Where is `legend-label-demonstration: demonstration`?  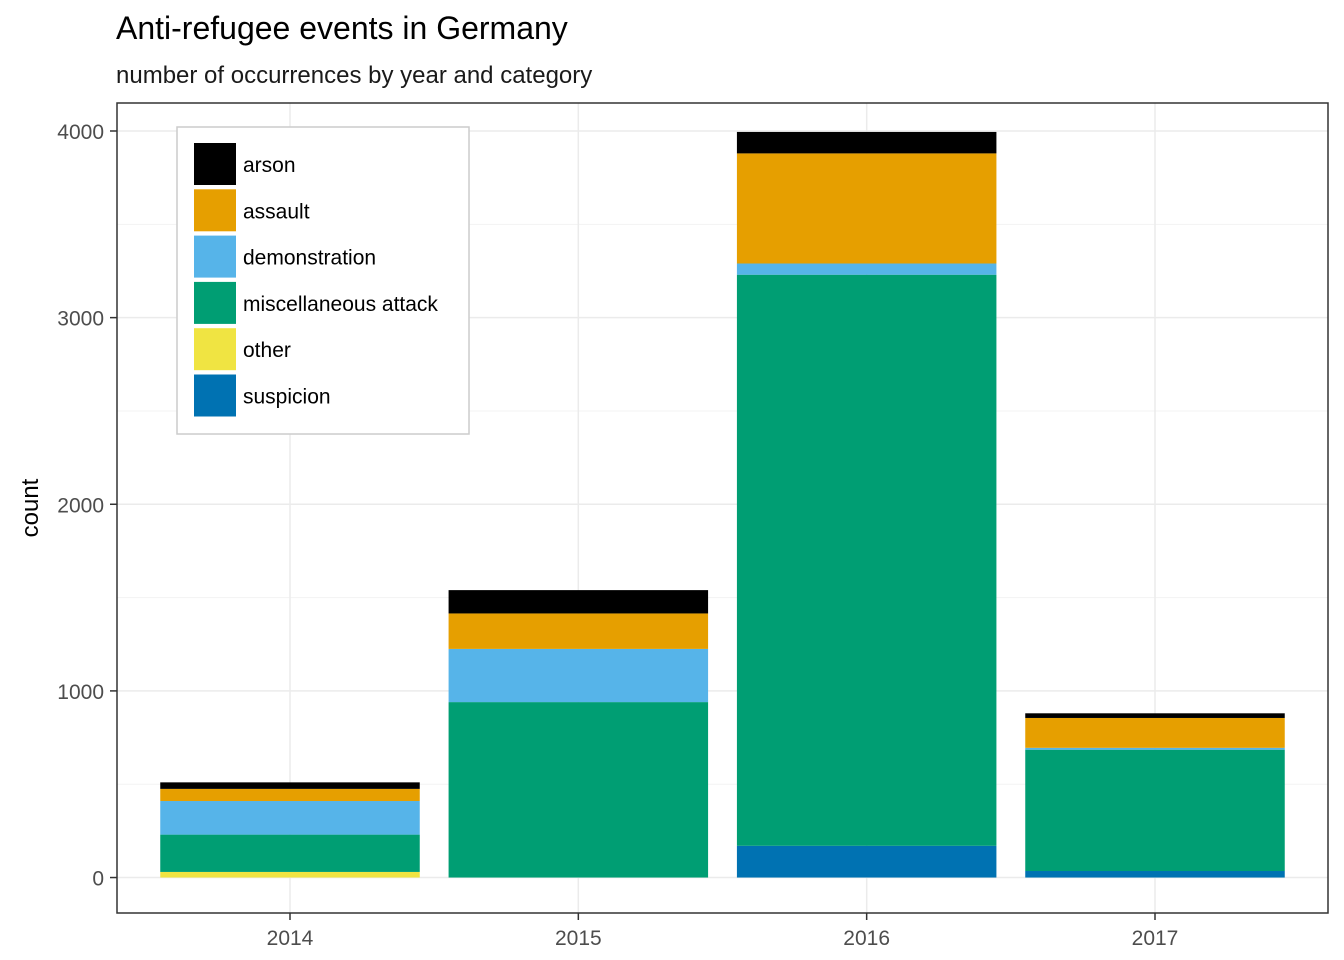
legend-label-demonstration: demonstration is located at coordinates (309, 258).